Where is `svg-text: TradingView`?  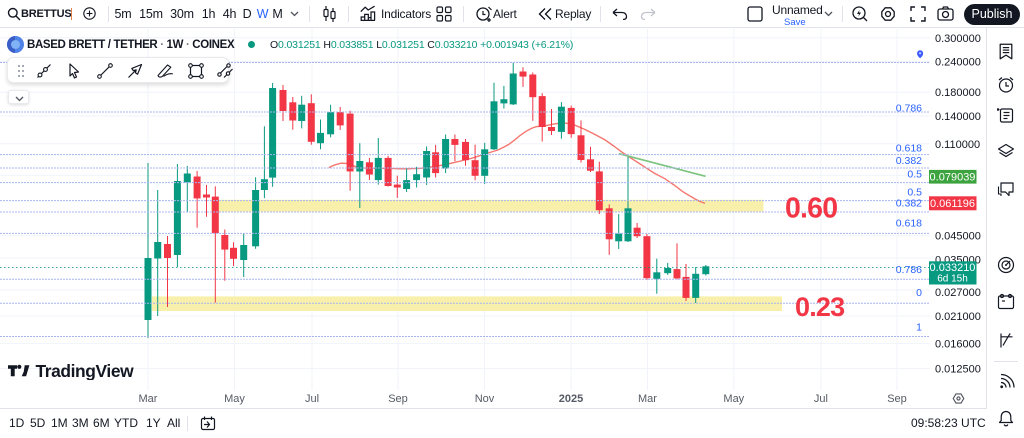 svg-text: TradingView is located at coordinates (85, 371).